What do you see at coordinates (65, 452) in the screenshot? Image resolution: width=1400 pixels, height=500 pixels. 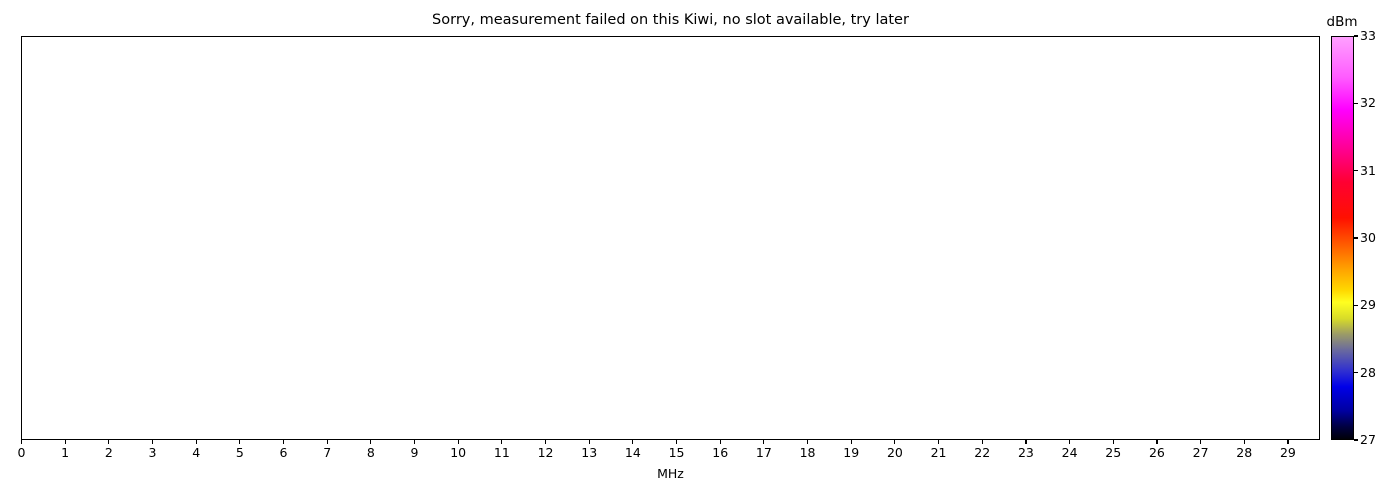 I see `x-tick-label: 1` at bounding box center [65, 452].